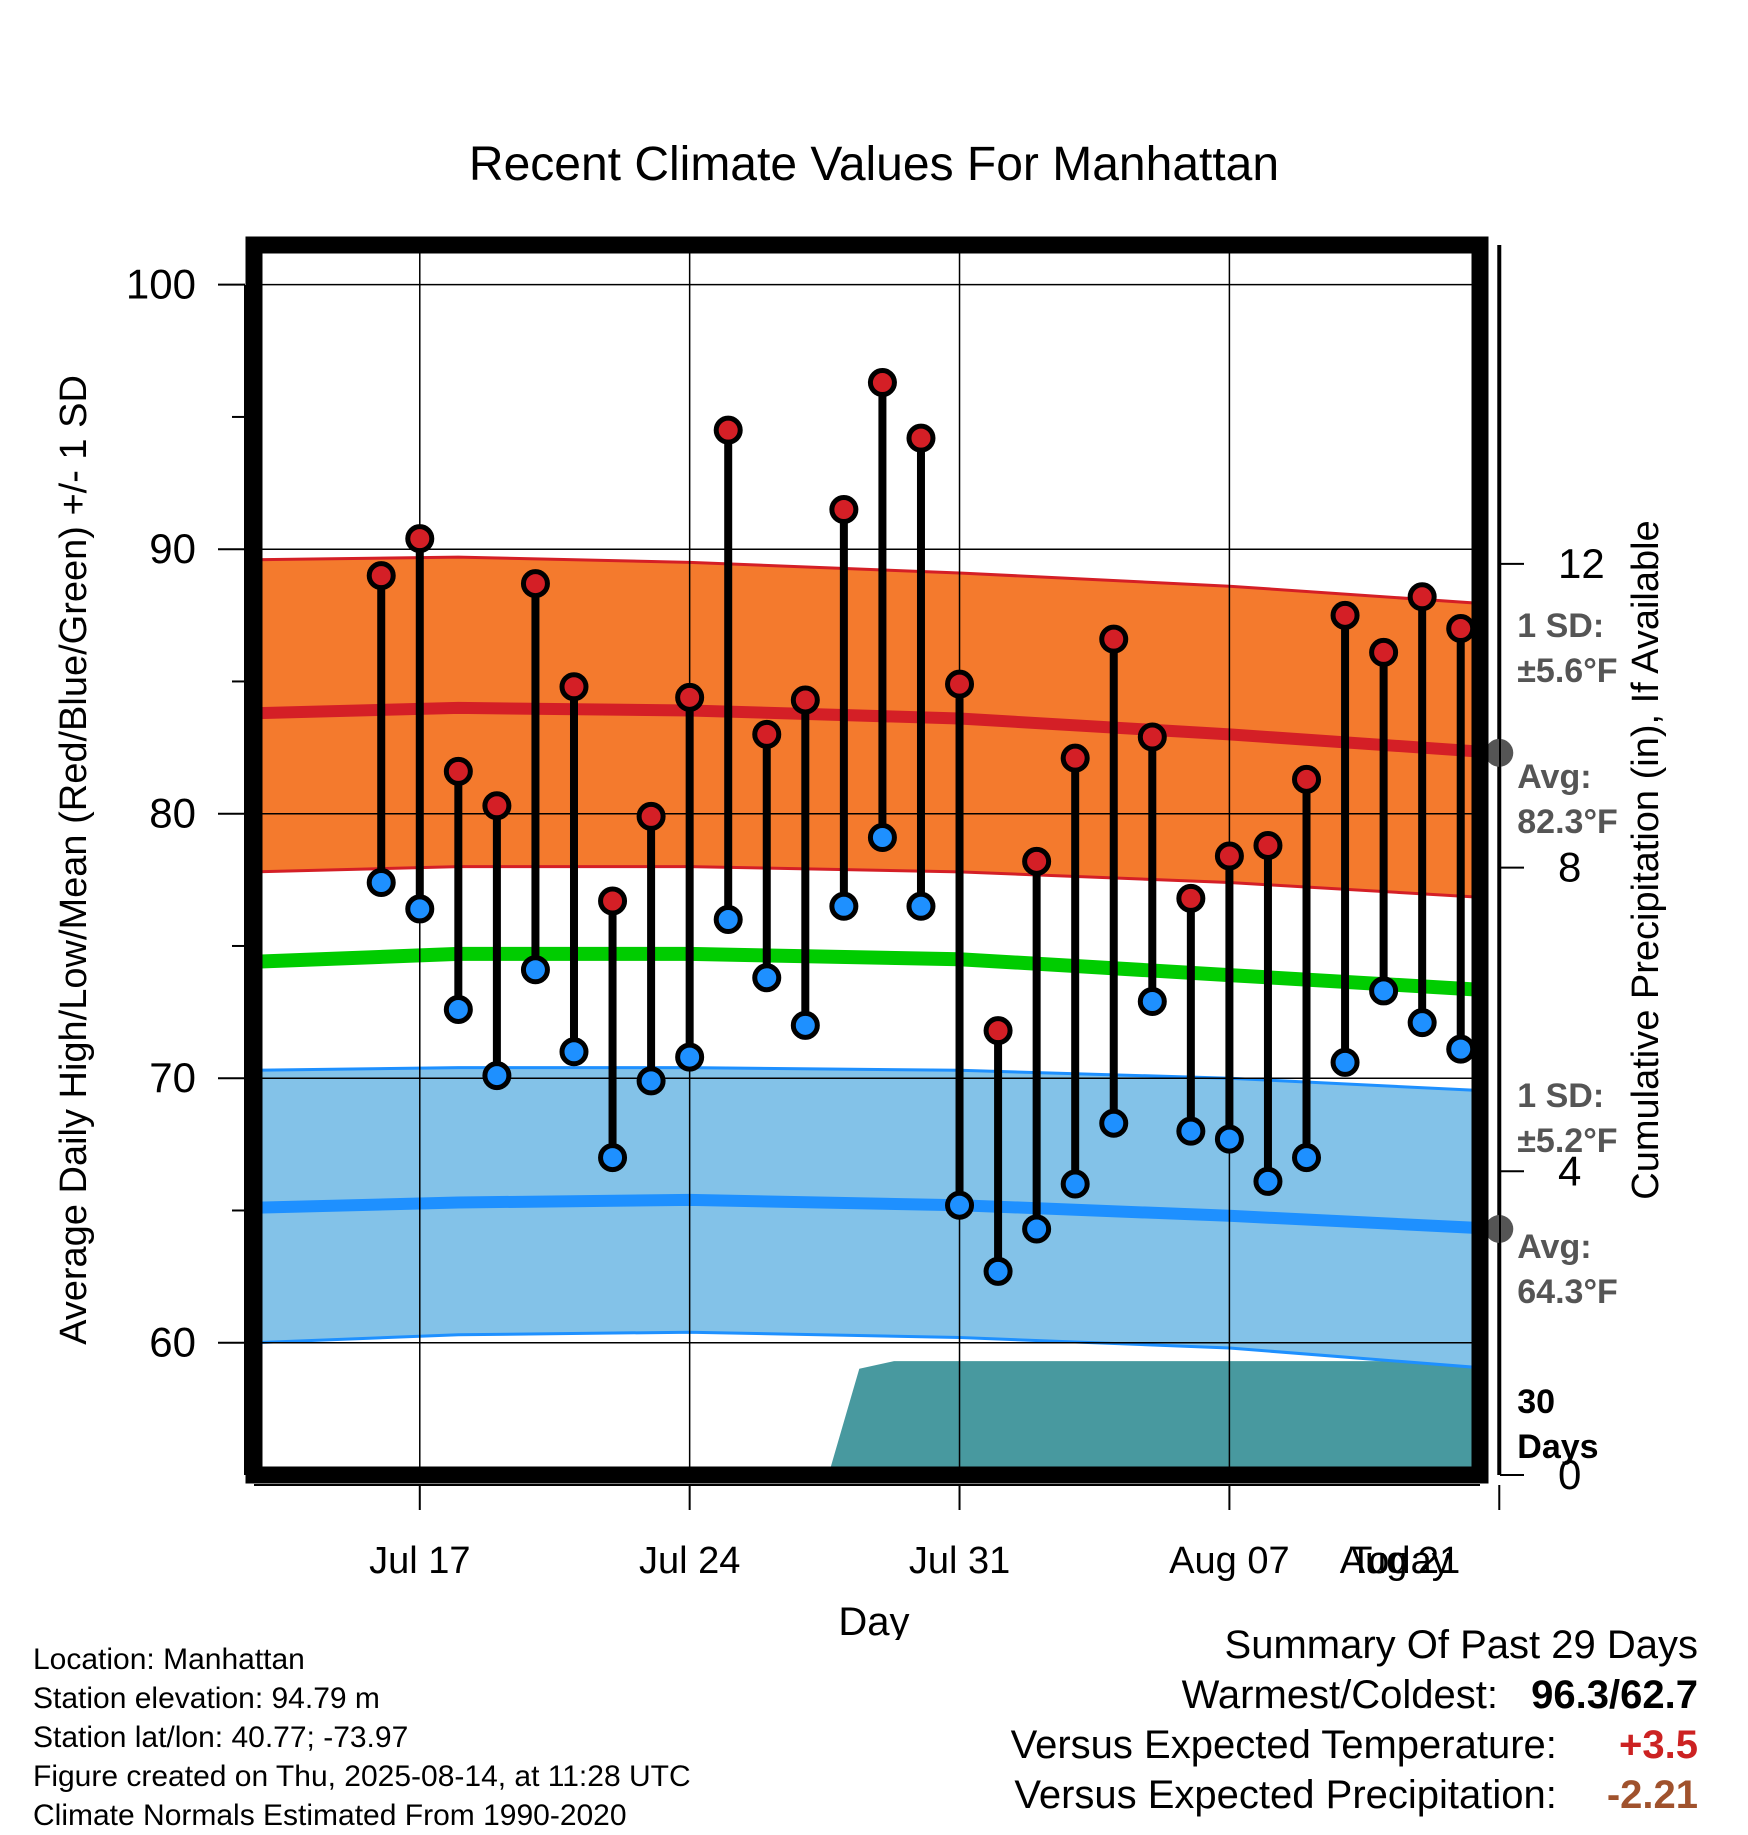 The width and height of the screenshot is (1748, 1835). Describe the element at coordinates (1570, 1695) in the screenshot. I see `warmest-value: 96.3` at that location.